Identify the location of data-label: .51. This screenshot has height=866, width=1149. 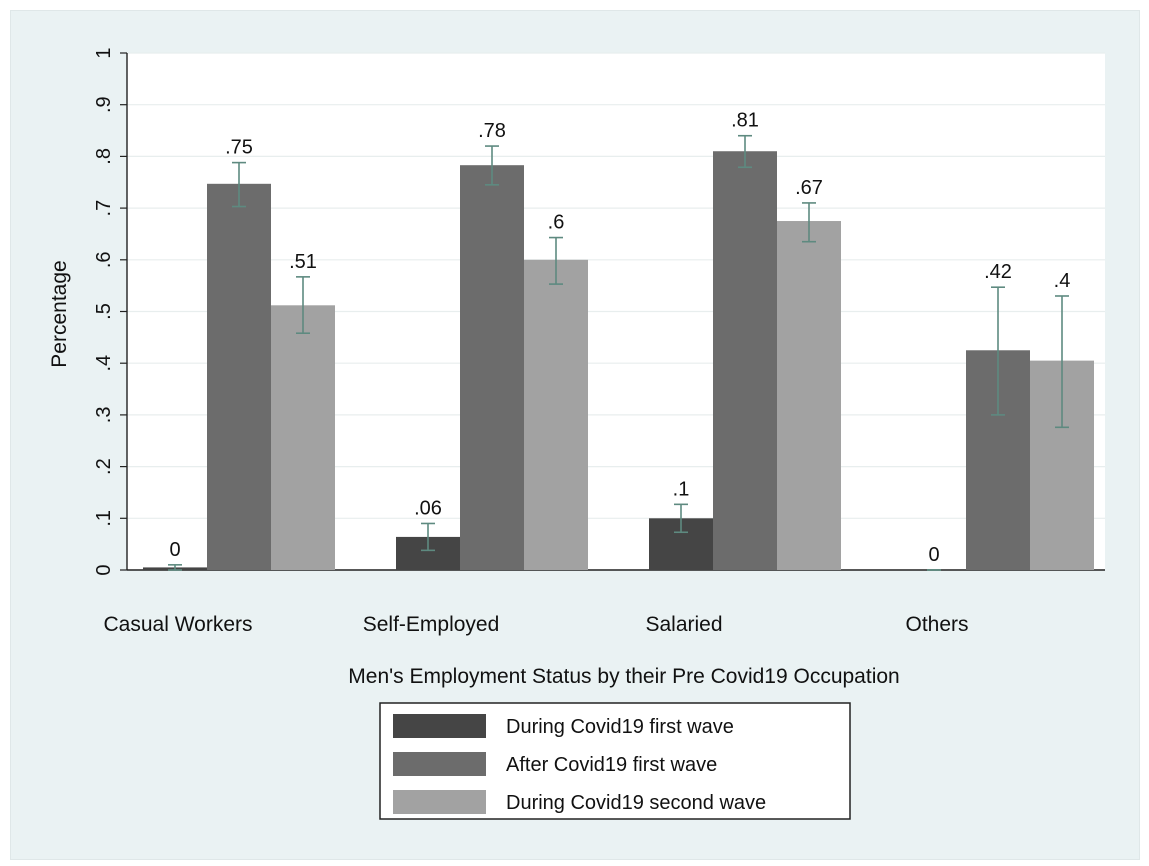
(303, 262).